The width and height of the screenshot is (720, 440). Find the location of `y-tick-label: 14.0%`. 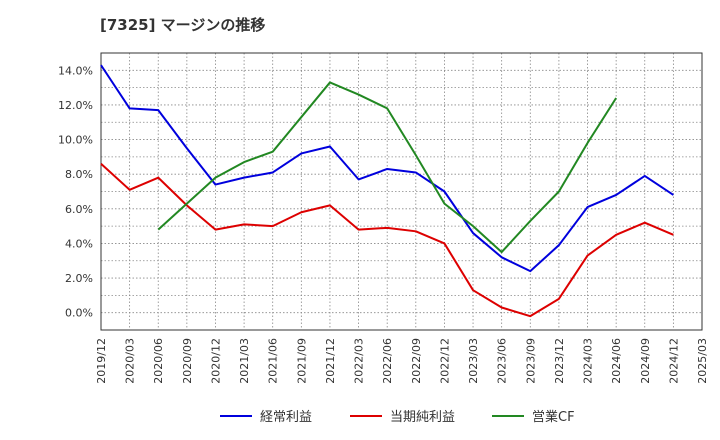

y-tick-label: 14.0% is located at coordinates (75, 70).